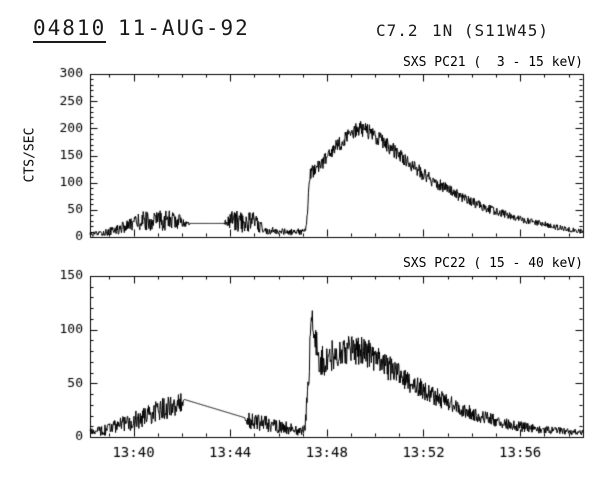  Describe the element at coordinates (184, 28) in the screenshot. I see `flare-date: 11-AUG-92` at that location.